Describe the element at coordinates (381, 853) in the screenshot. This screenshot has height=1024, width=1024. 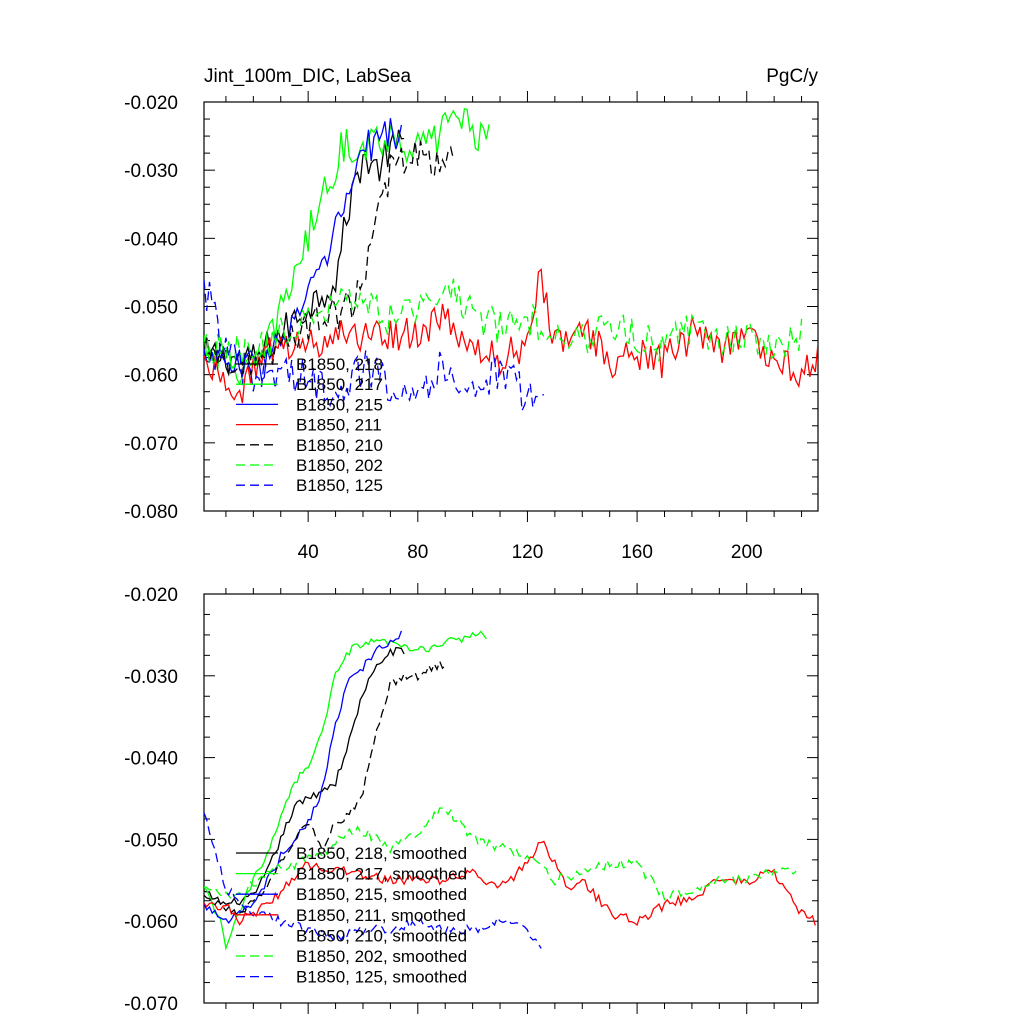
I see `legend-label: B1850, 218, smoothed` at that location.